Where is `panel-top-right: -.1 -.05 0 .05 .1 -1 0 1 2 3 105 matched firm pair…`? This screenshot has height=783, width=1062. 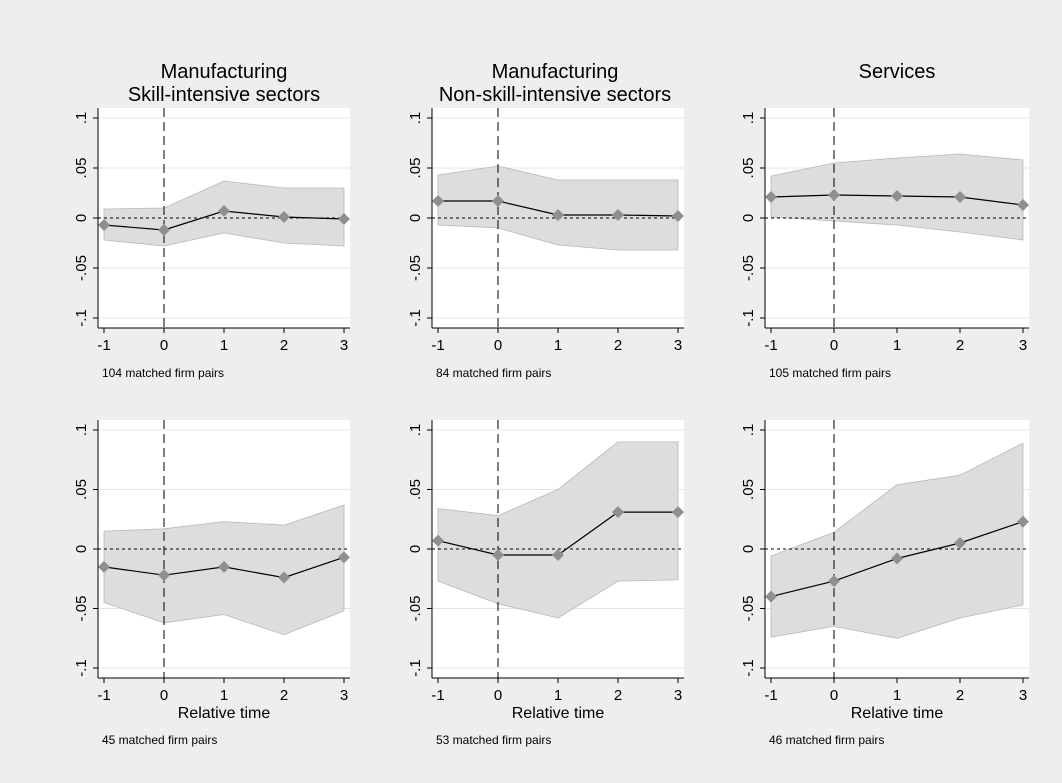
panel-top-right: -.1 -.05 0 .05 .1 -1 0 1 2 3 105 matched firm pair… is located at coordinates (884, 220).